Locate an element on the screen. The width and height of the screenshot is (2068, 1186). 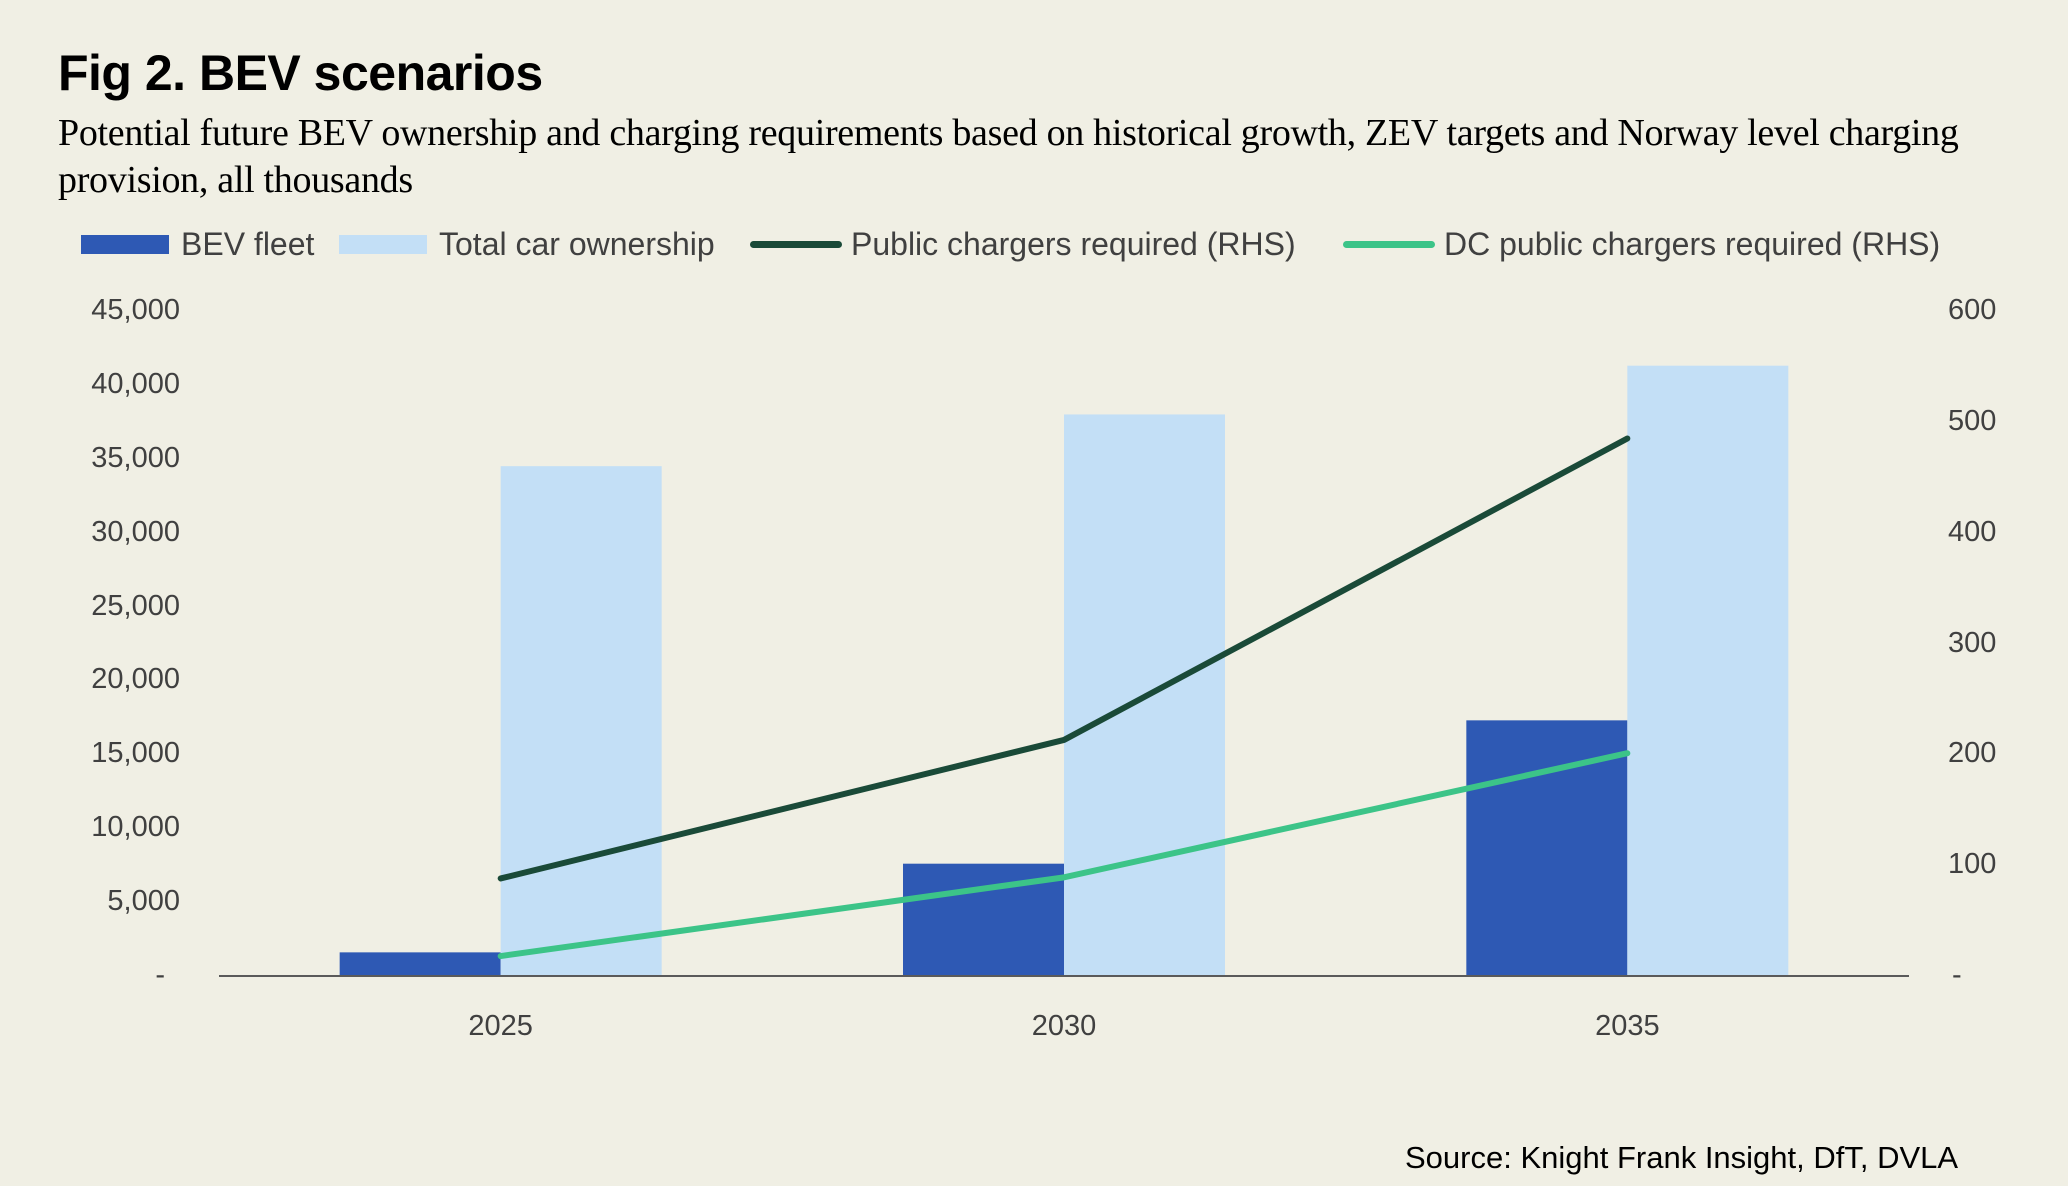
y2-tick-label: 500 is located at coordinates (1972, 420).